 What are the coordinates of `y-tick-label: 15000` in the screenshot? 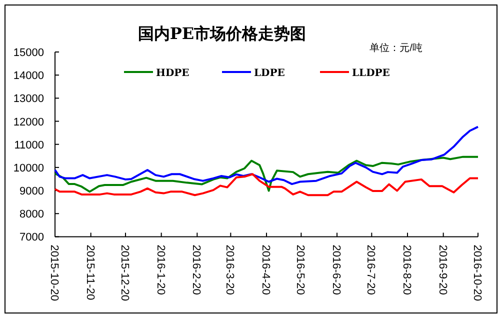 It's located at (28, 53).